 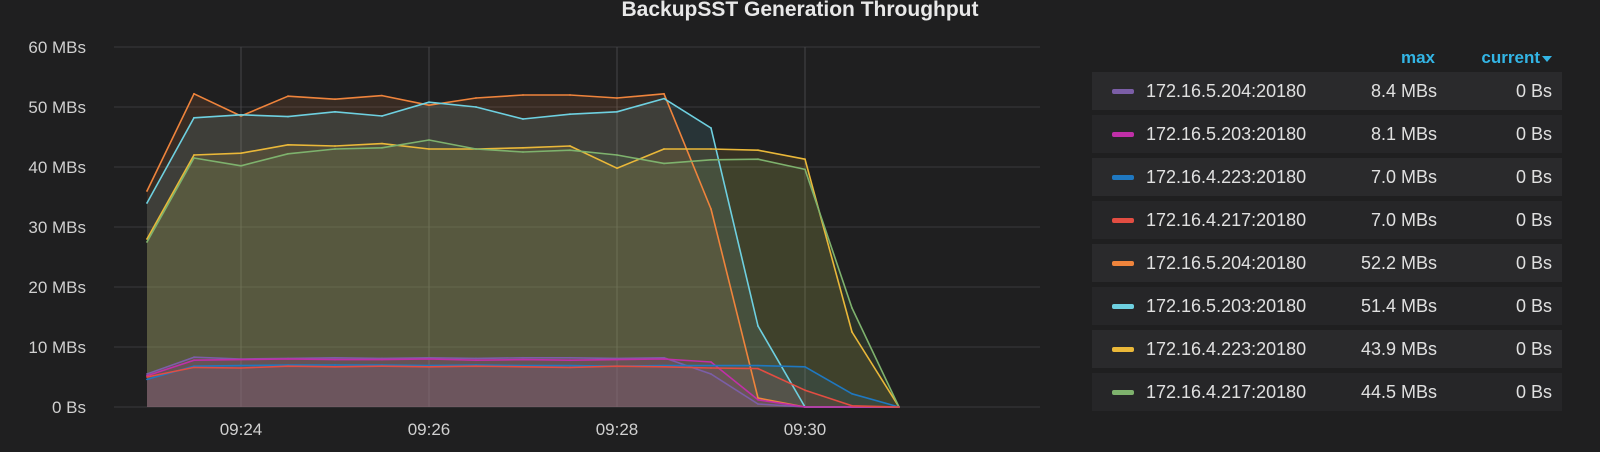 What do you see at coordinates (1327, 263) in the screenshot?
I see `legend-item: 172.16.5.204:20180 52.2 MBs 0 Bs` at bounding box center [1327, 263].